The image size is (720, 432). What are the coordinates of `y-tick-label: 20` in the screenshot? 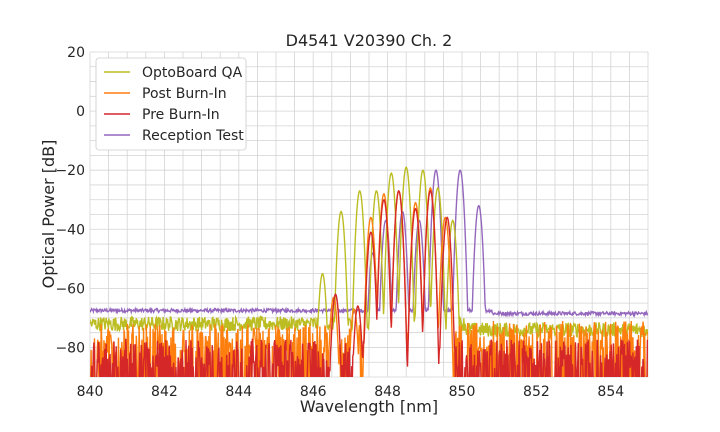 It's located at (76, 53).